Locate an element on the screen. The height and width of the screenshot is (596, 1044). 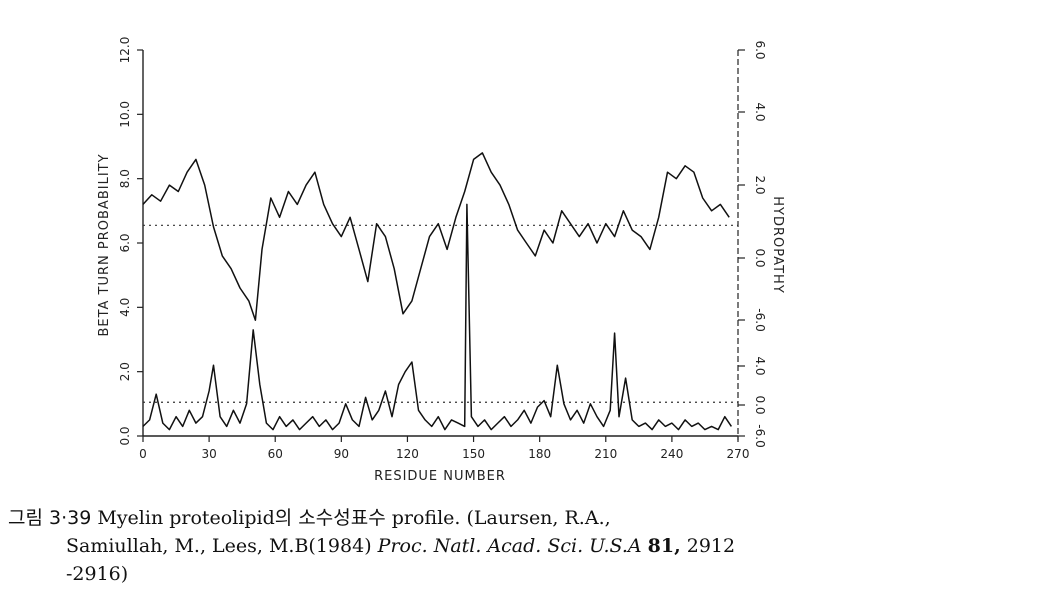
y-tick-label: 6.0 is located at coordinates (125, 242).